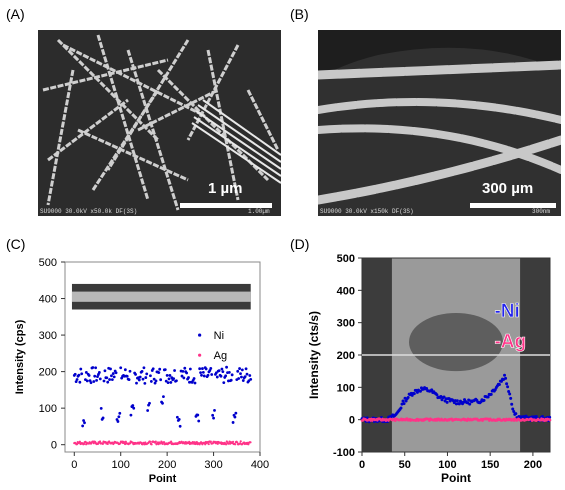  What do you see at coordinates (510, 342) in the screenshot?
I see `legend-ag-label: -Ag` at bounding box center [510, 342].